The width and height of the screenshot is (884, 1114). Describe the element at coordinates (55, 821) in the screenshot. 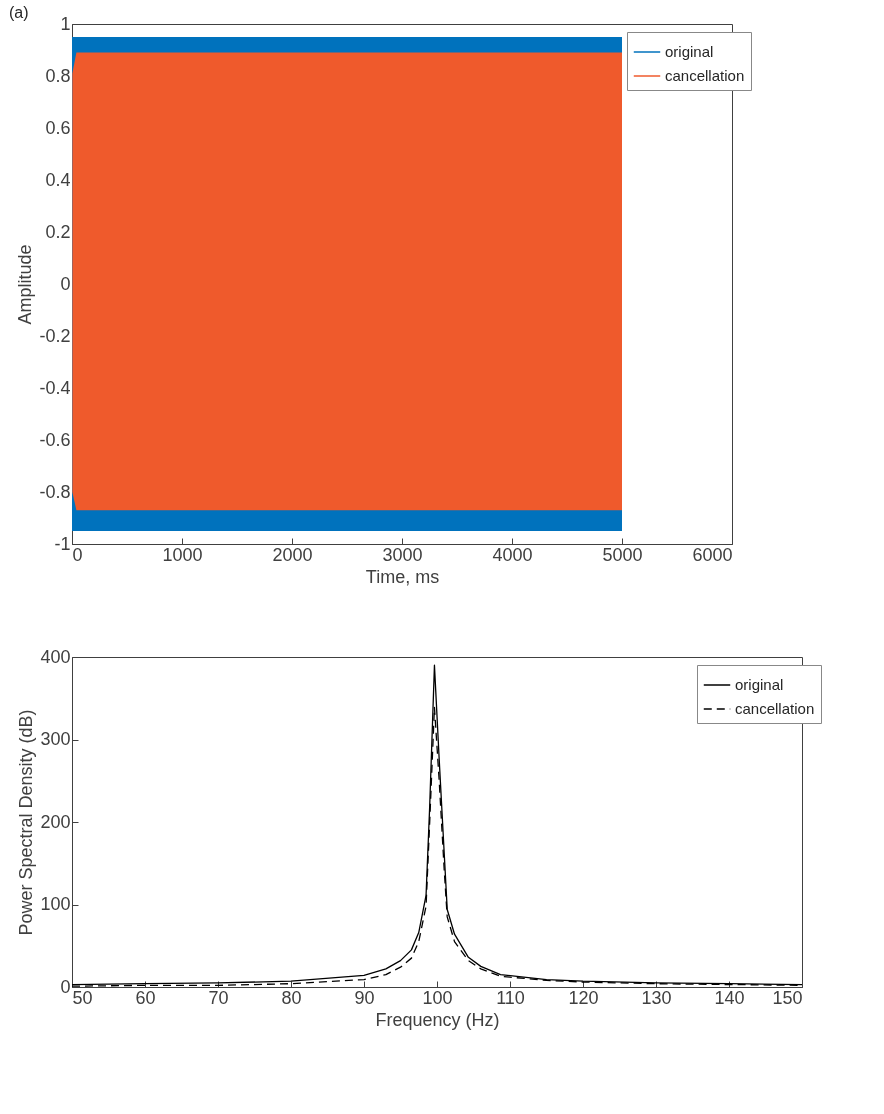

I see `y-tick-label: 200` at that location.